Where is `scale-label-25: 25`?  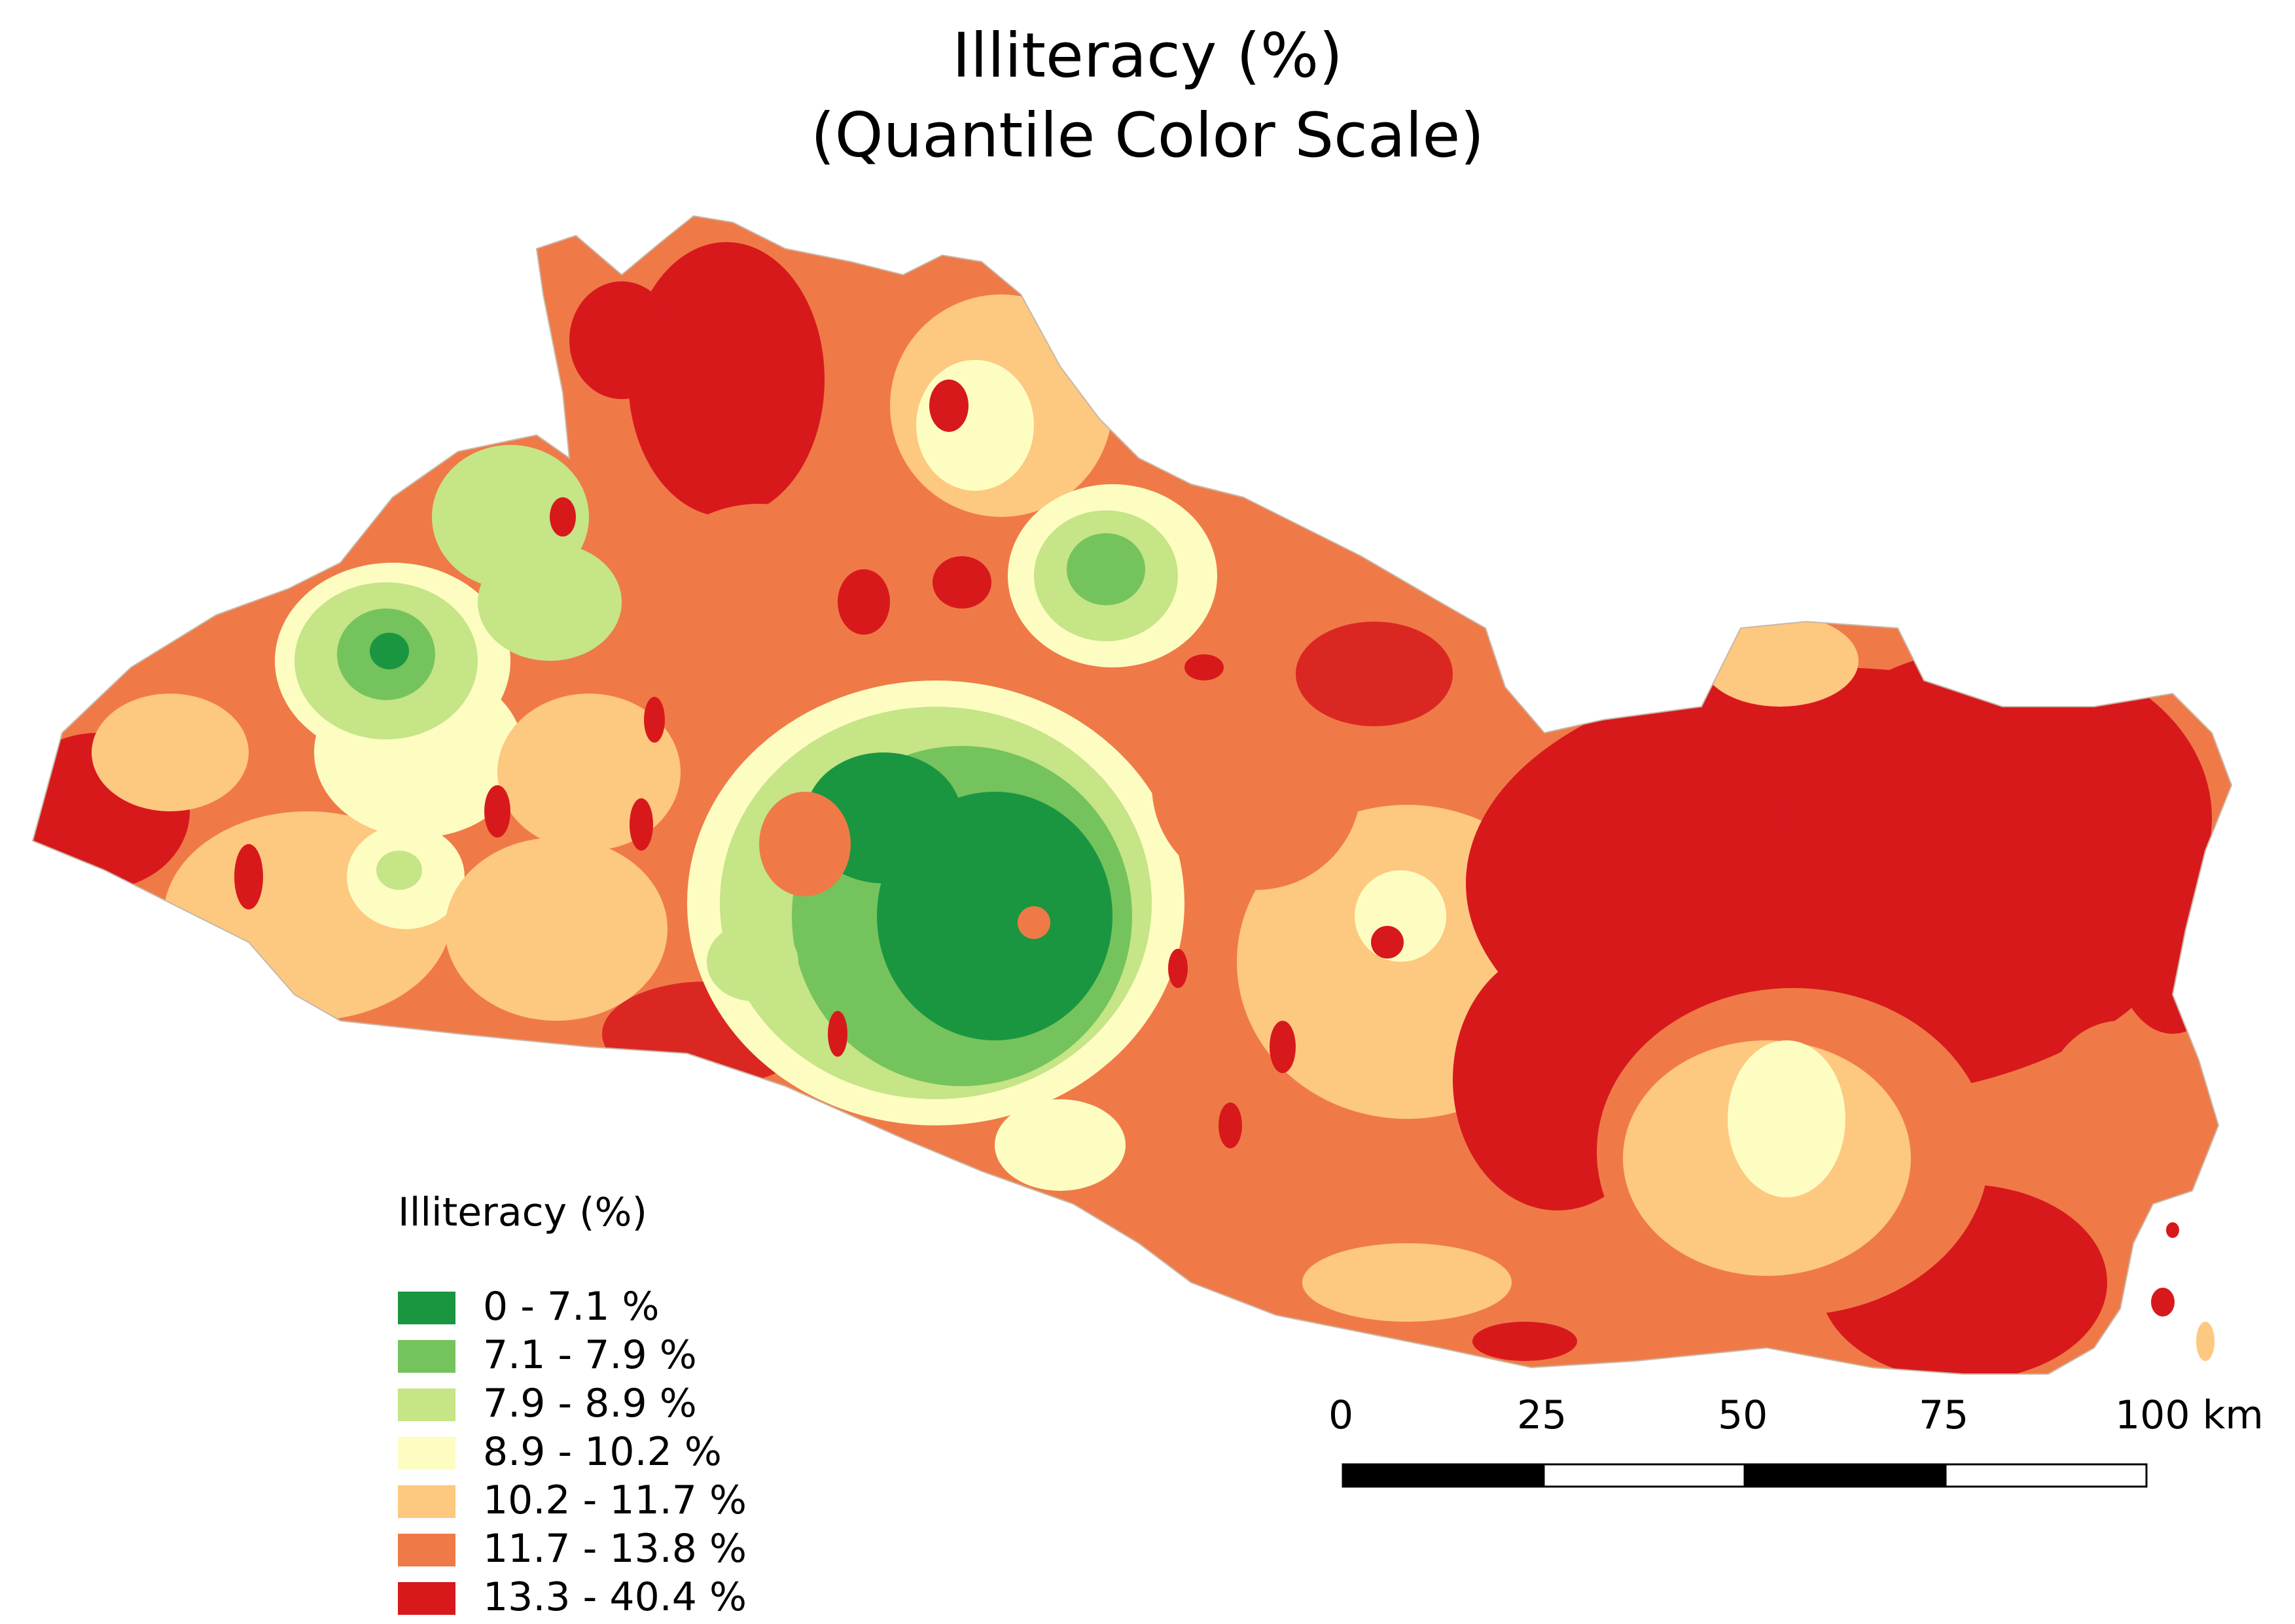
scale-label-25: 25 is located at coordinates (1542, 1415).